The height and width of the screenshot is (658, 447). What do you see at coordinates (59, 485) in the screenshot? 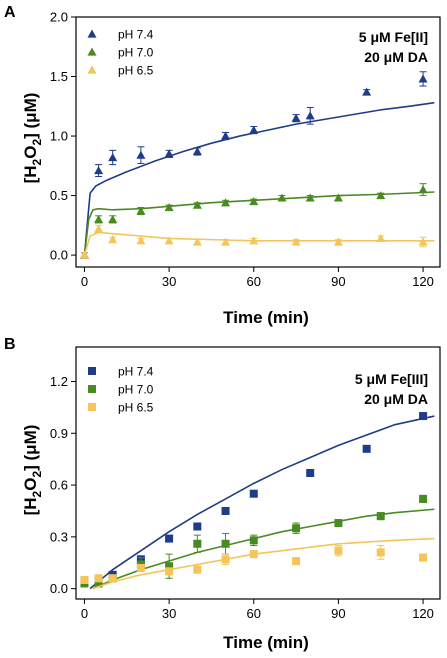
I see `panel-b-y-tick-label: 0.6` at bounding box center [59, 485].